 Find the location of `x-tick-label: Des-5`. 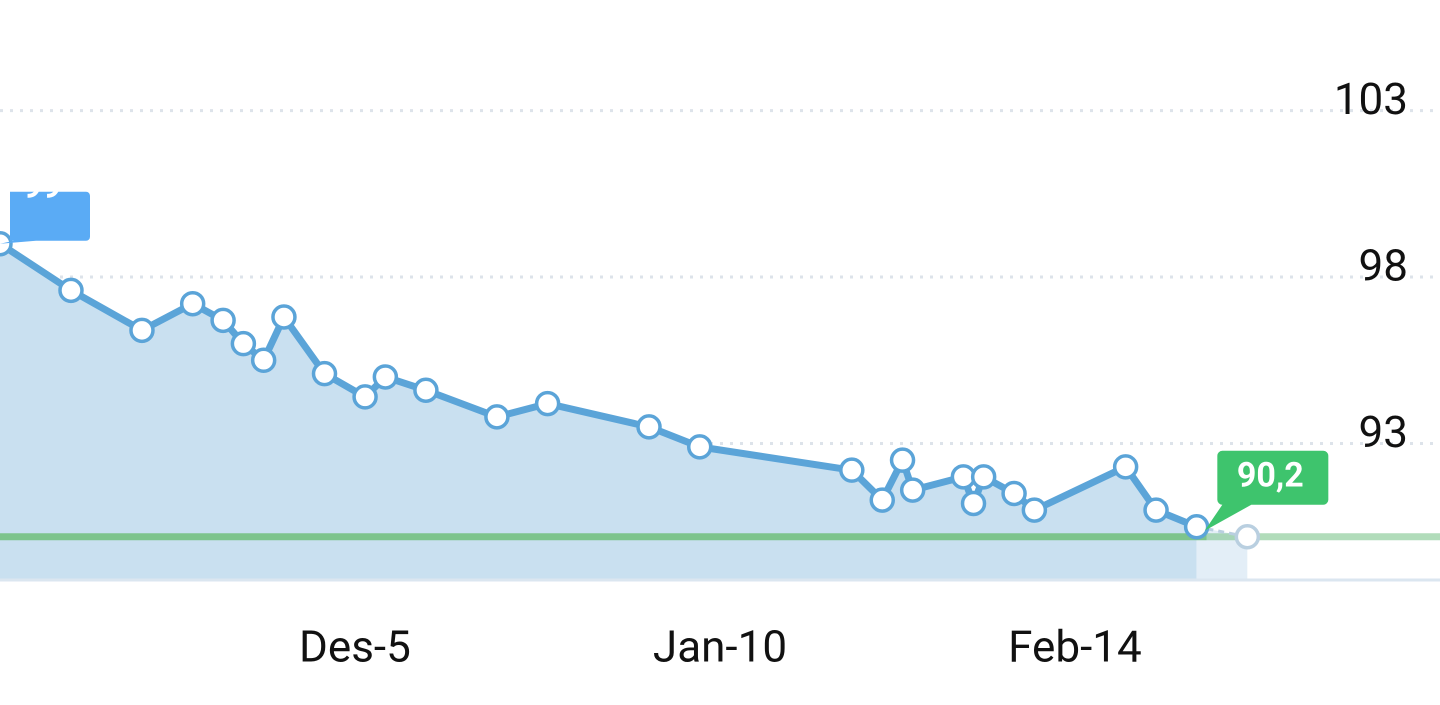

x-tick-label: Des-5 is located at coordinates (355, 647).